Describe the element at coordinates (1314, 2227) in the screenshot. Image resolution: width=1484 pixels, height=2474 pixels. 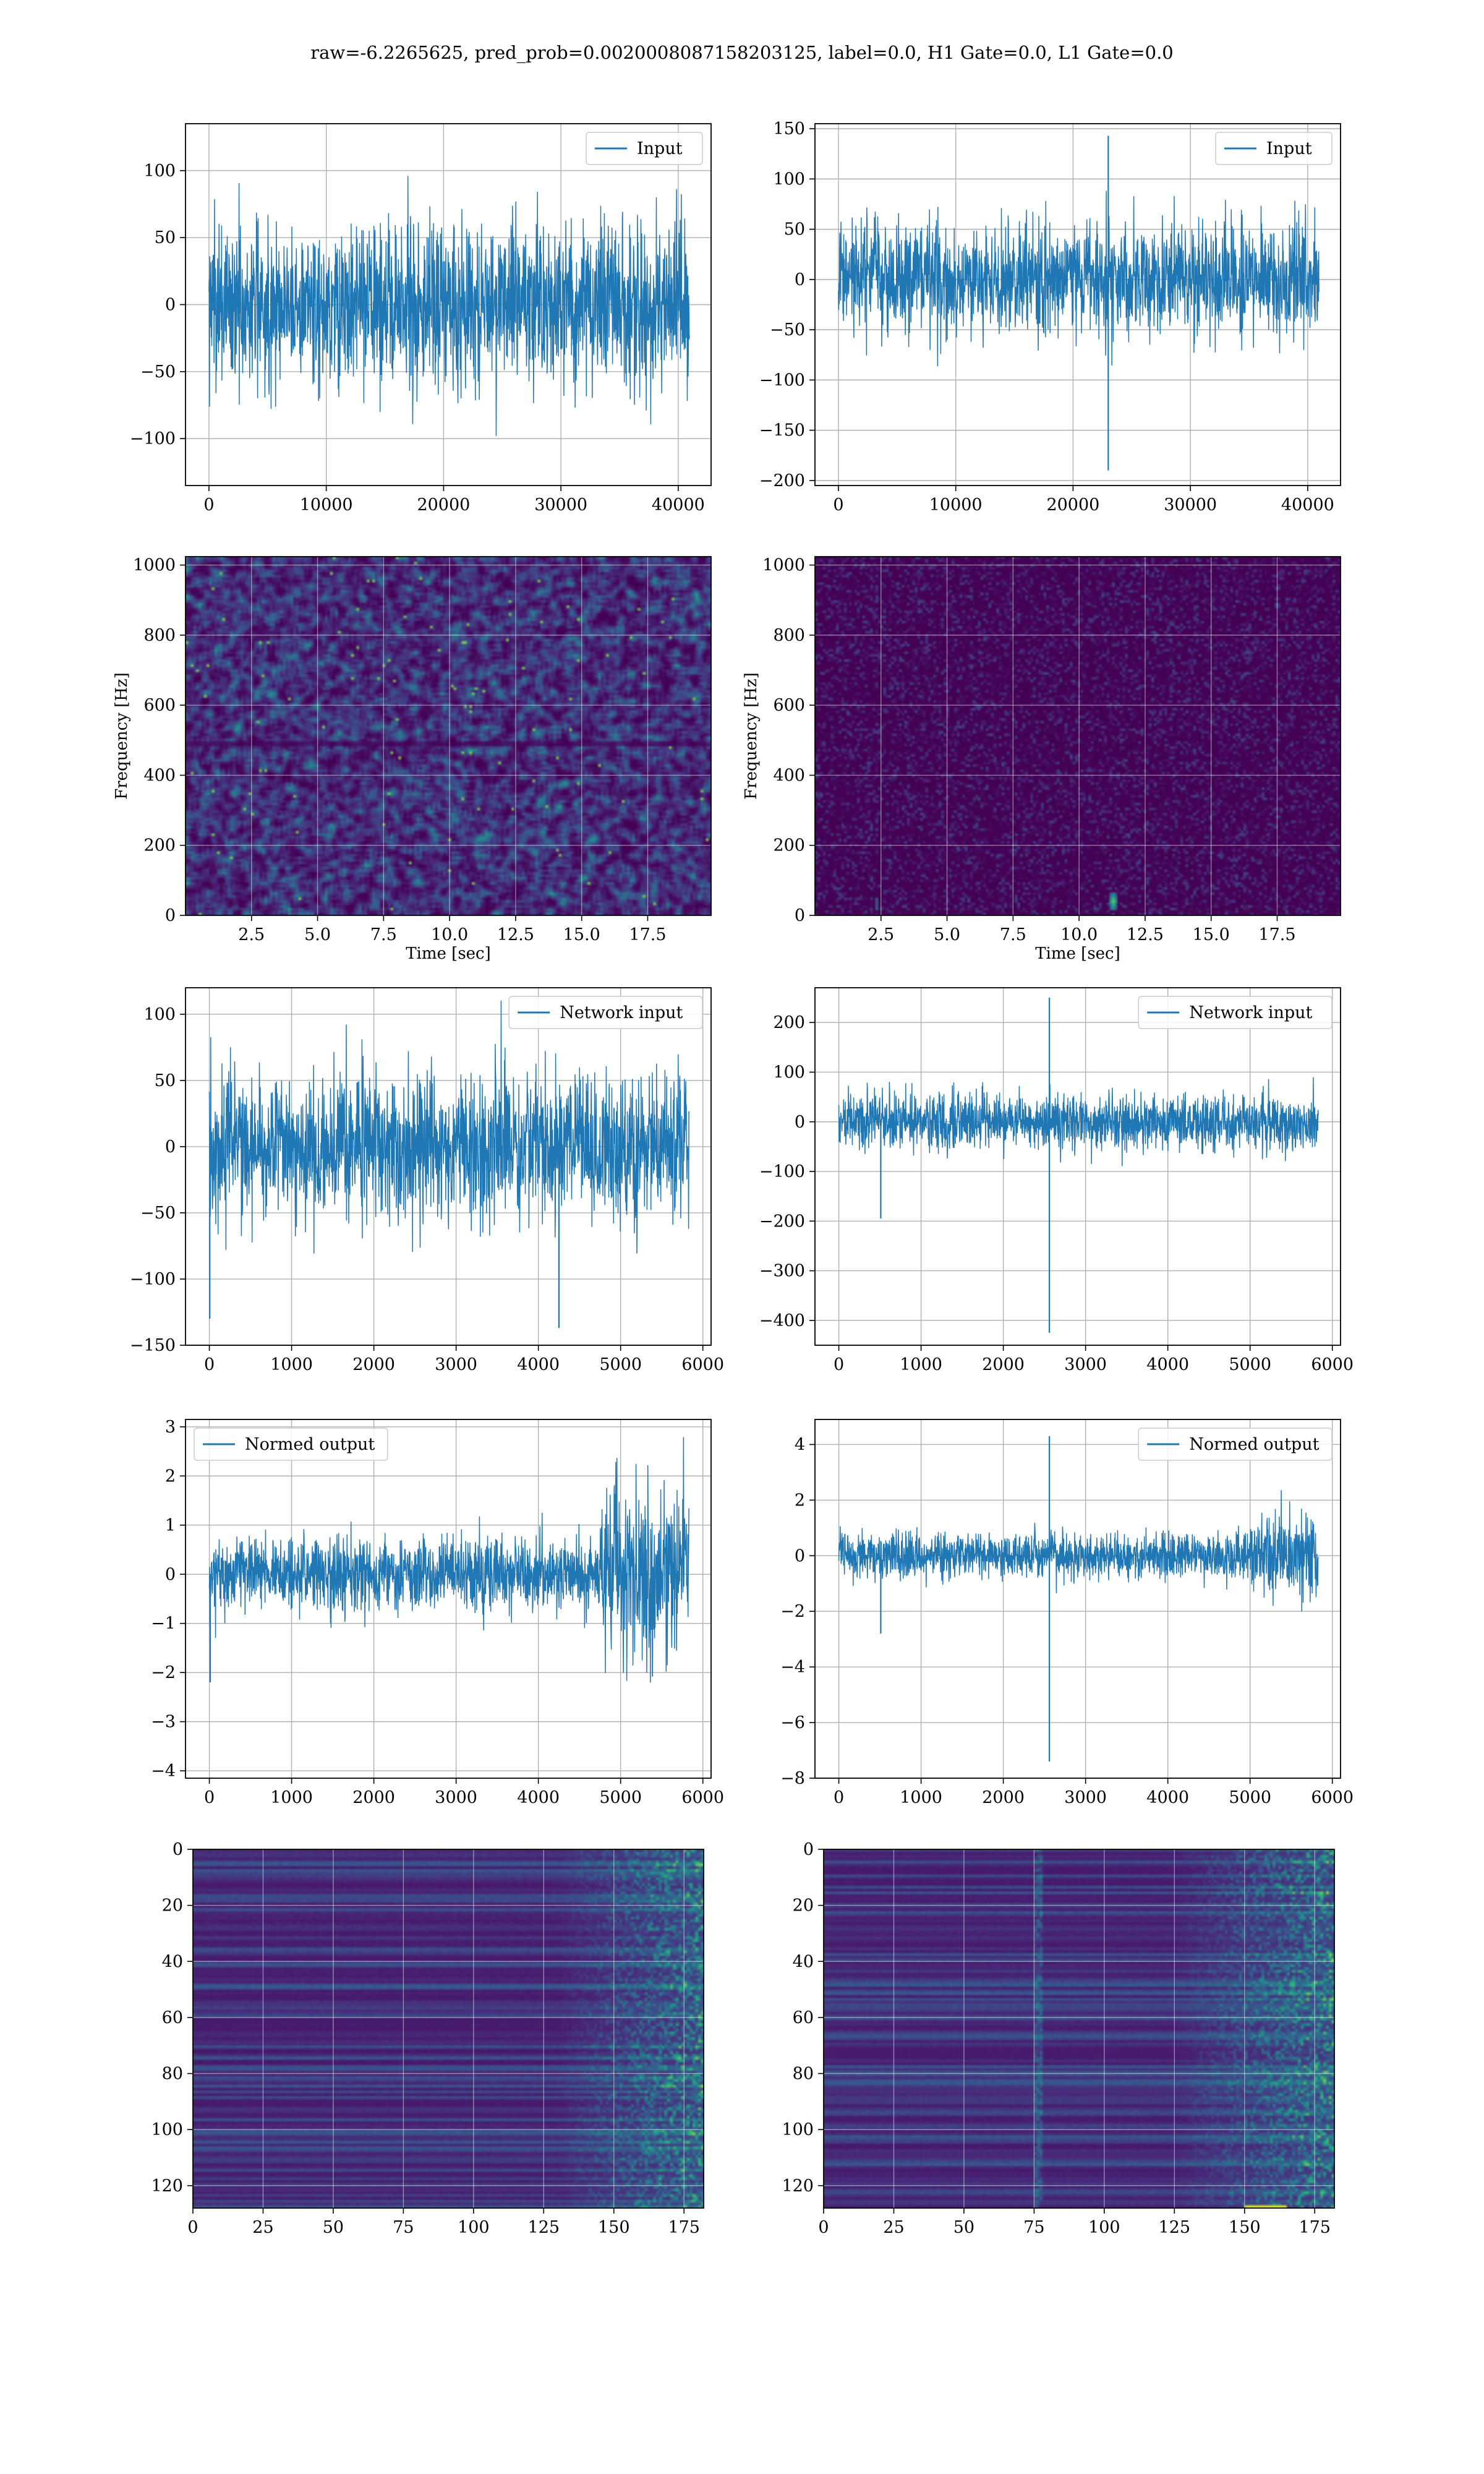
I see `x-tick-label: 175` at that location.